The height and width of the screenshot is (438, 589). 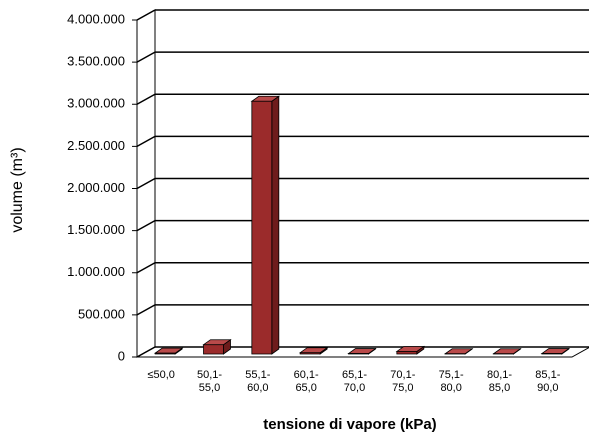 I want to click on y-tick-label: 3.000.000, so click(x=96, y=103).